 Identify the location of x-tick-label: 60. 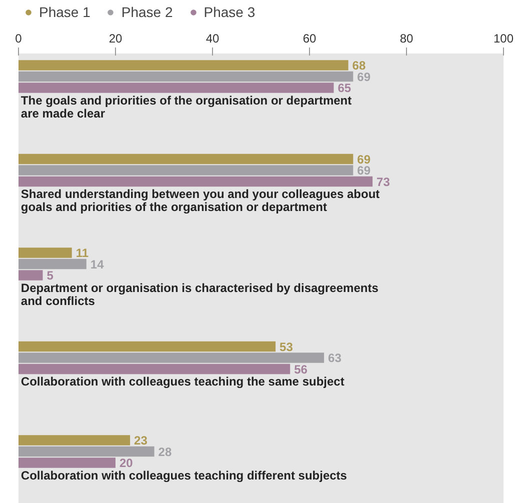
(309, 39).